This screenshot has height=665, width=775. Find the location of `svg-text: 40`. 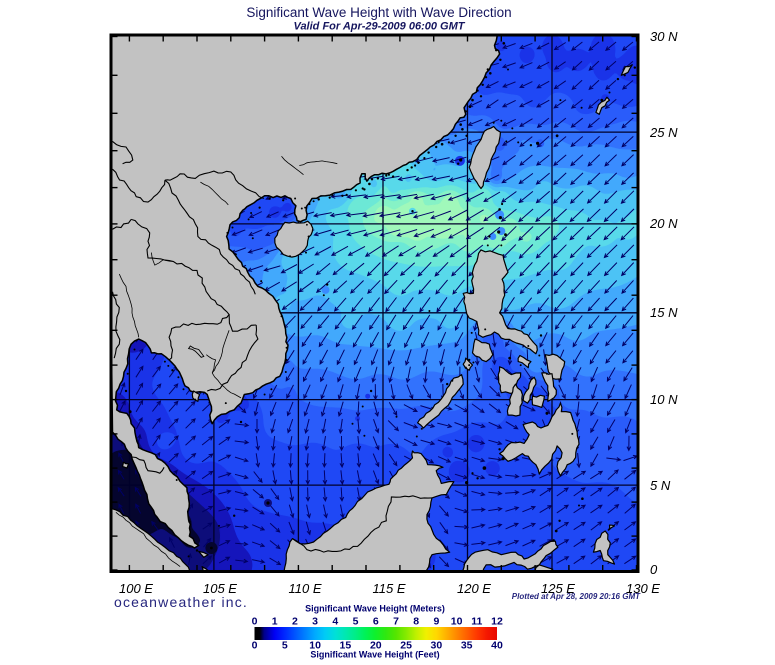

svg-text: 40 is located at coordinates (497, 646).